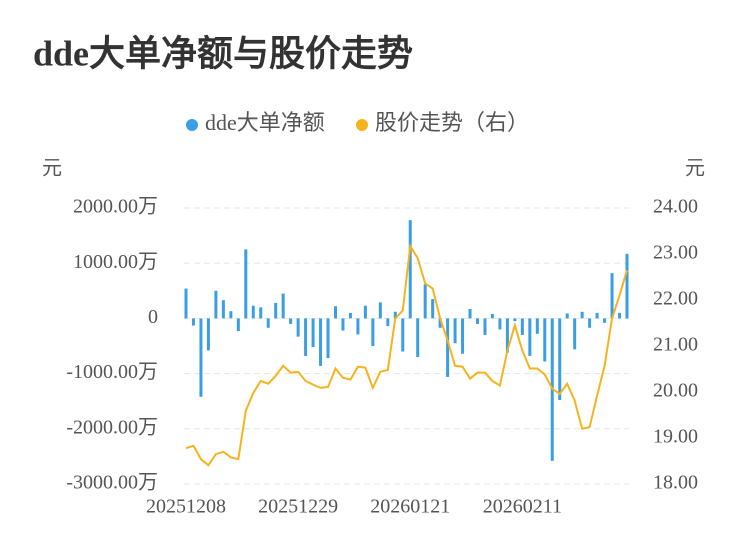 This screenshot has height=558, width=750. What do you see at coordinates (675, 345) in the screenshot?
I see `y2-tick-label: 21.00` at bounding box center [675, 345].